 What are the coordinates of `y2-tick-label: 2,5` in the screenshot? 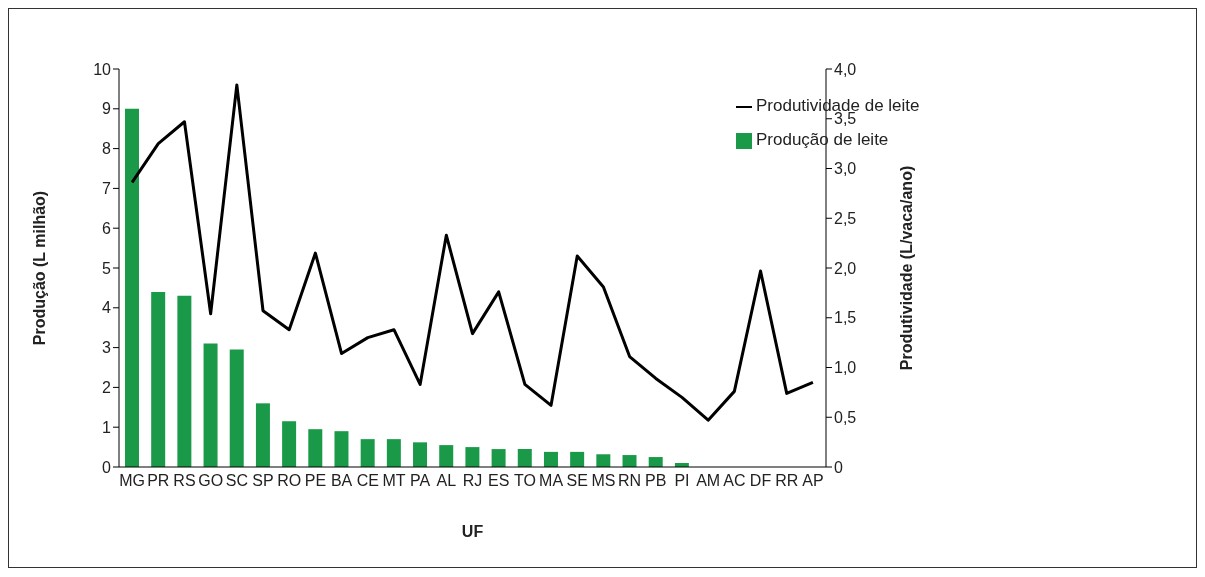 It's located at (845, 218).